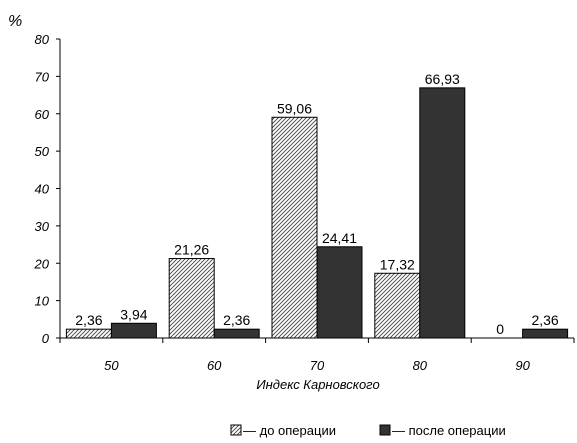  What do you see at coordinates (46, 338) in the screenshot?
I see `y-tick-label: 0` at bounding box center [46, 338].